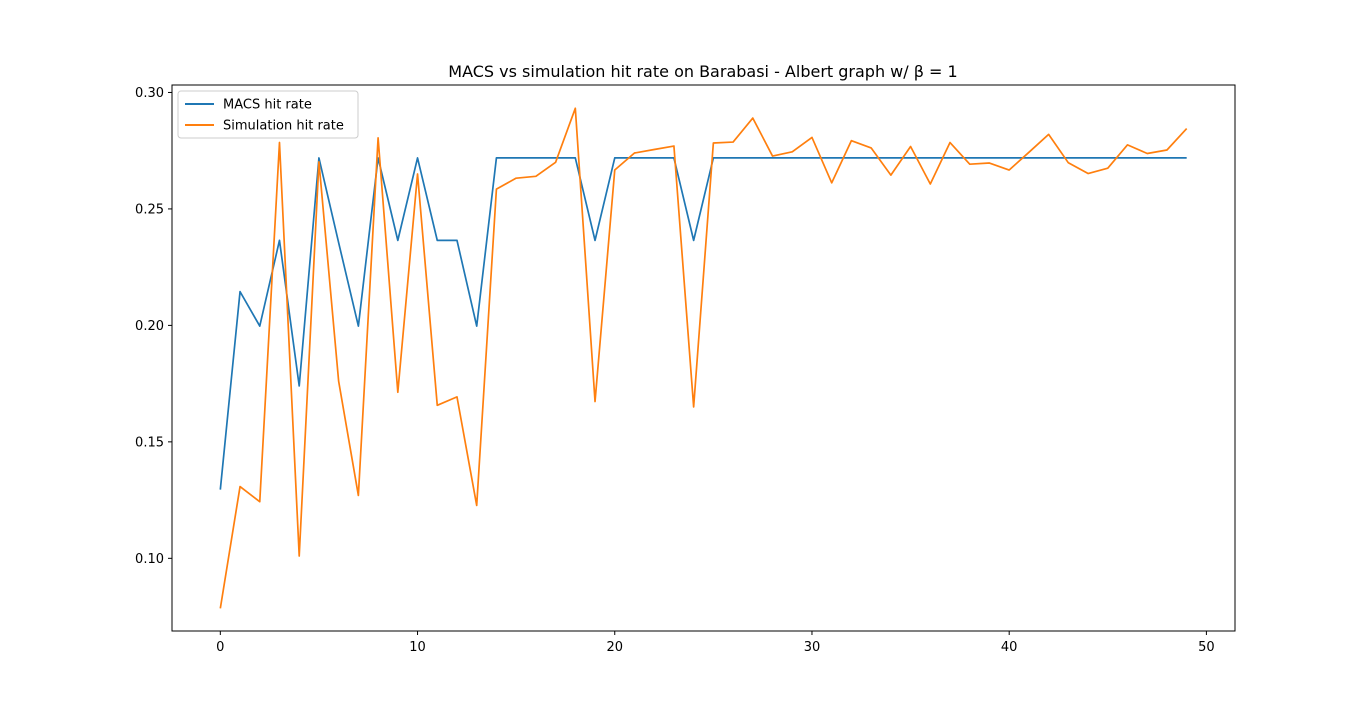 This screenshot has height=708, width=1372. I want to click on x-tick-label: 20, so click(614, 647).